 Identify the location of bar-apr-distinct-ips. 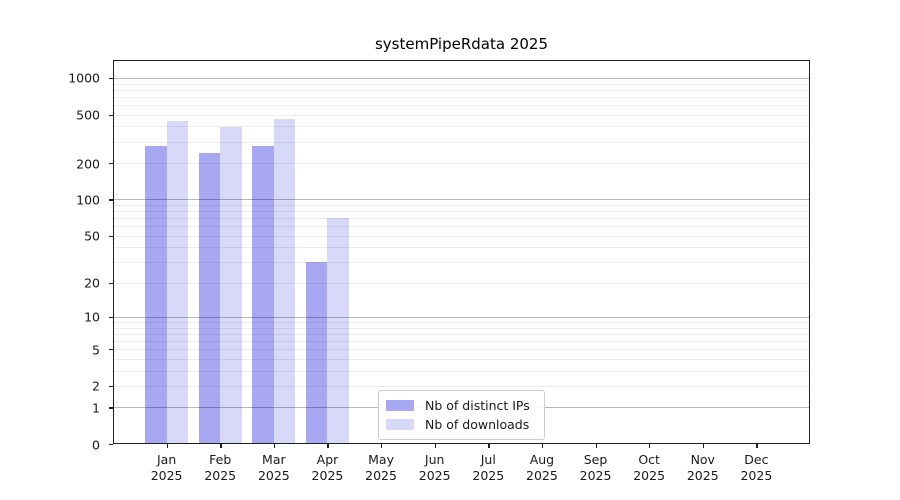
(316, 352).